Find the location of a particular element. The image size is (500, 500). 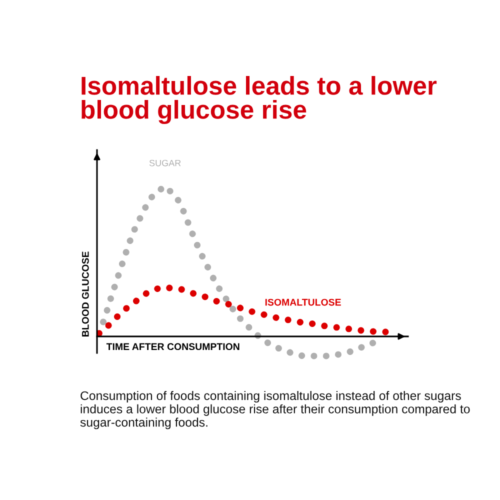

series-label: ISOMALTULOSE is located at coordinates (303, 302).